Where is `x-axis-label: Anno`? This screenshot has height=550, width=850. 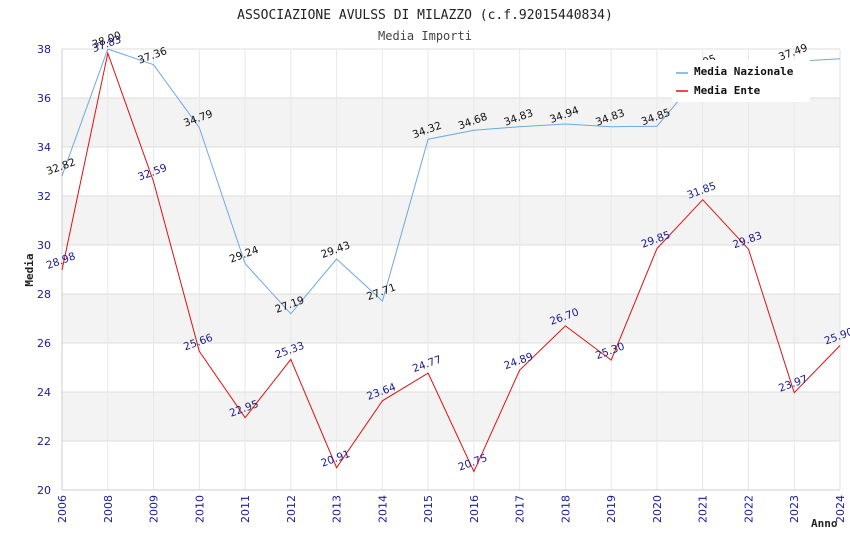
x-axis-label: Anno is located at coordinates (824, 523).